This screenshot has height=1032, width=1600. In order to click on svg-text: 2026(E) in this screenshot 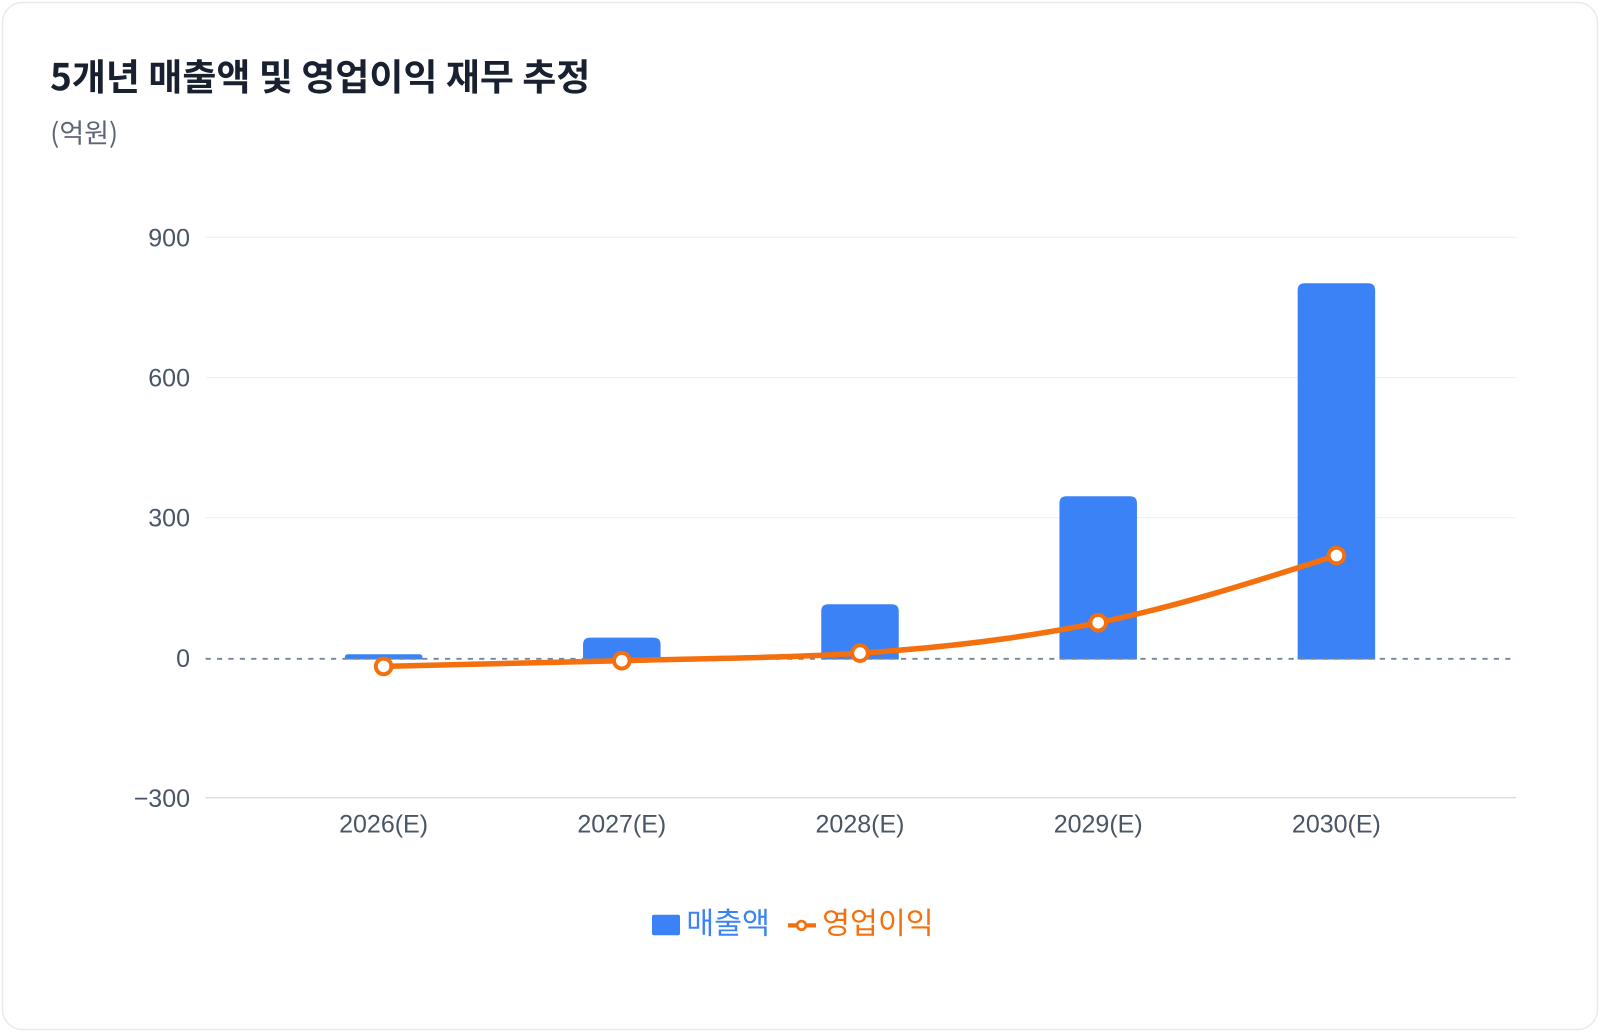, I will do `click(383, 825)`.